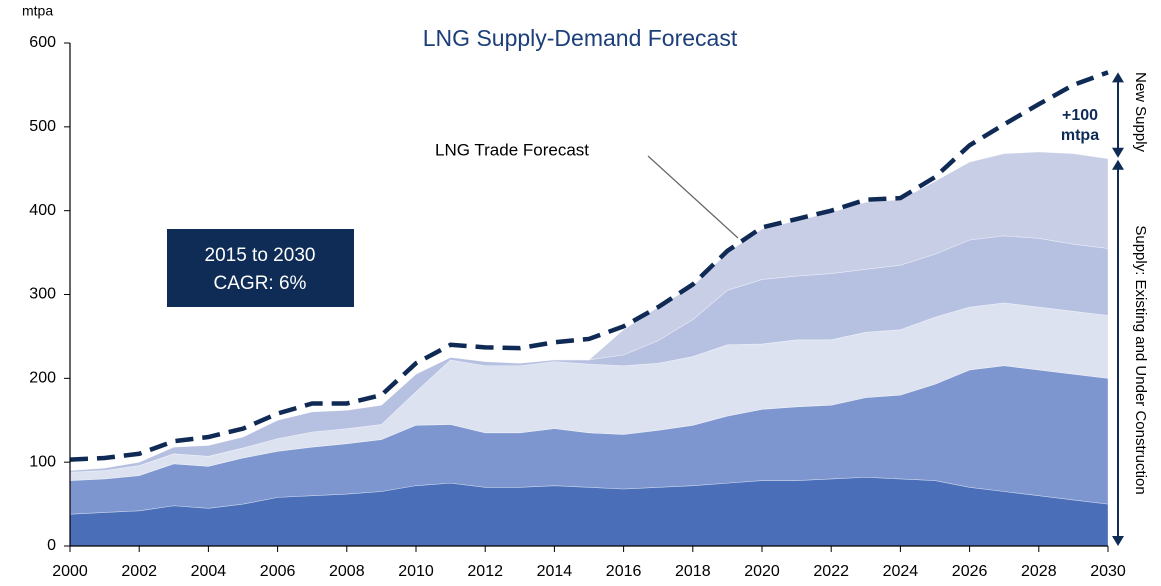  Describe the element at coordinates (485, 571) in the screenshot. I see `x-tick-label: 2012` at that location.